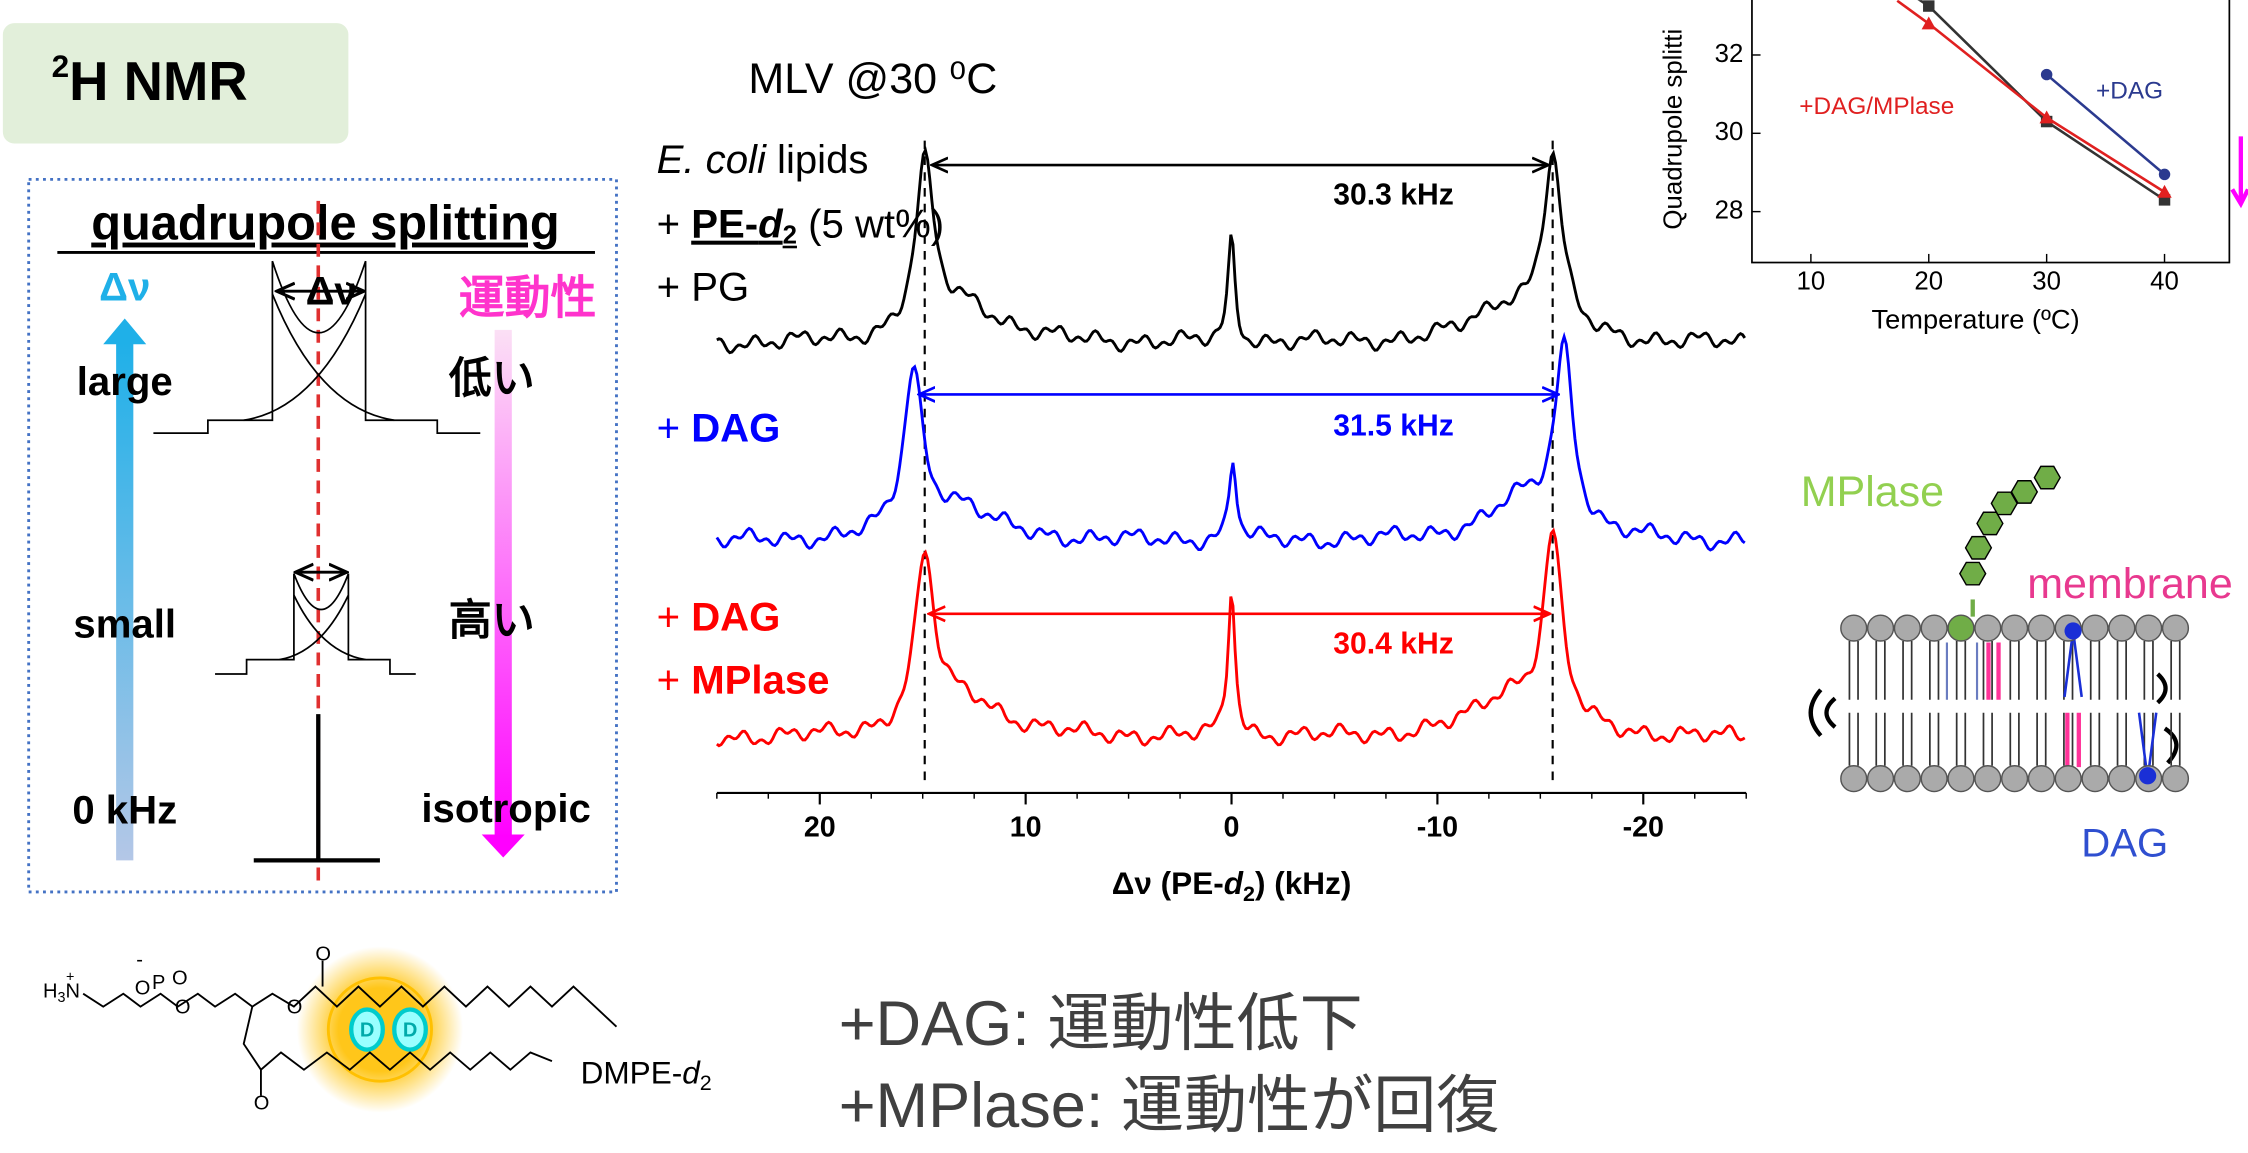 This screenshot has width=2248, height=1153. I want to click on label-part: MPlase, so click(760, 679).